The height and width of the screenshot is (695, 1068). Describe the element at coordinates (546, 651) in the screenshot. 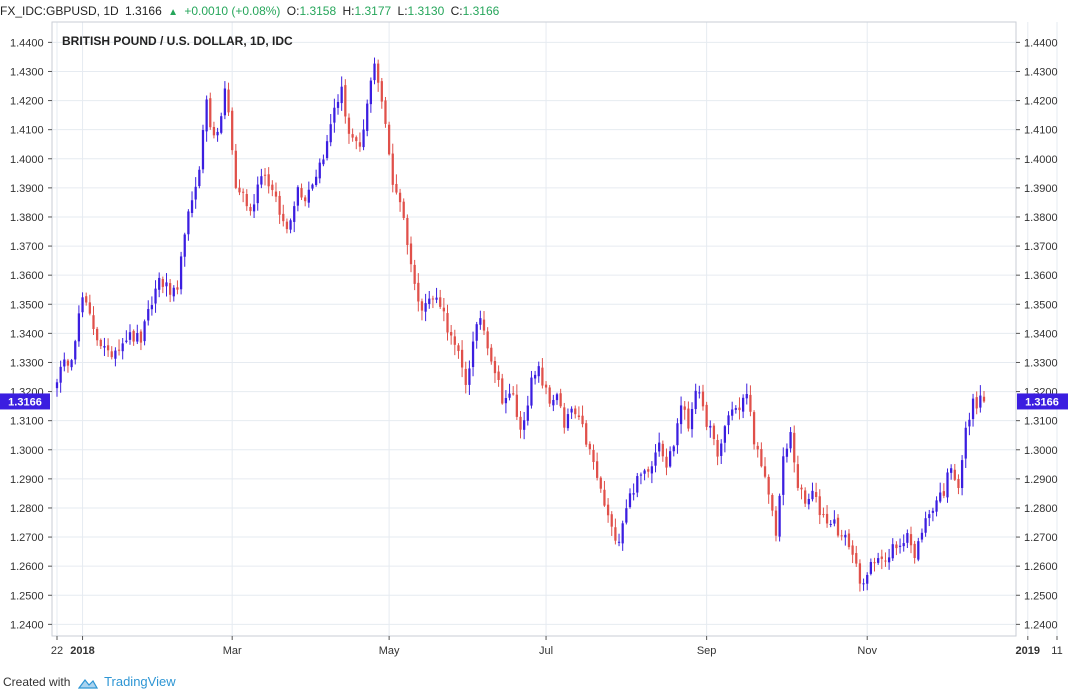

I see `x-tick-label: Jul` at that location.